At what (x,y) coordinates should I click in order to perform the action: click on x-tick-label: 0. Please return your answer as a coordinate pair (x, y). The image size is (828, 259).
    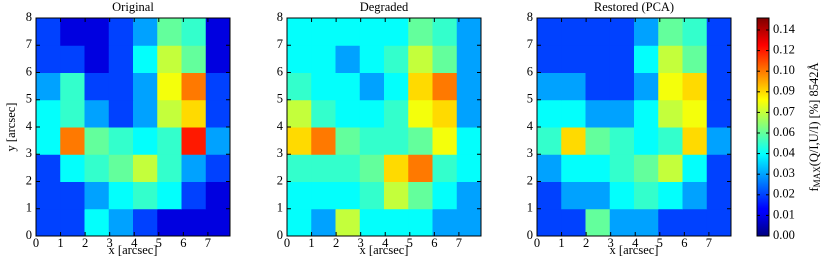
    Looking at the image, I should click on (287, 243).